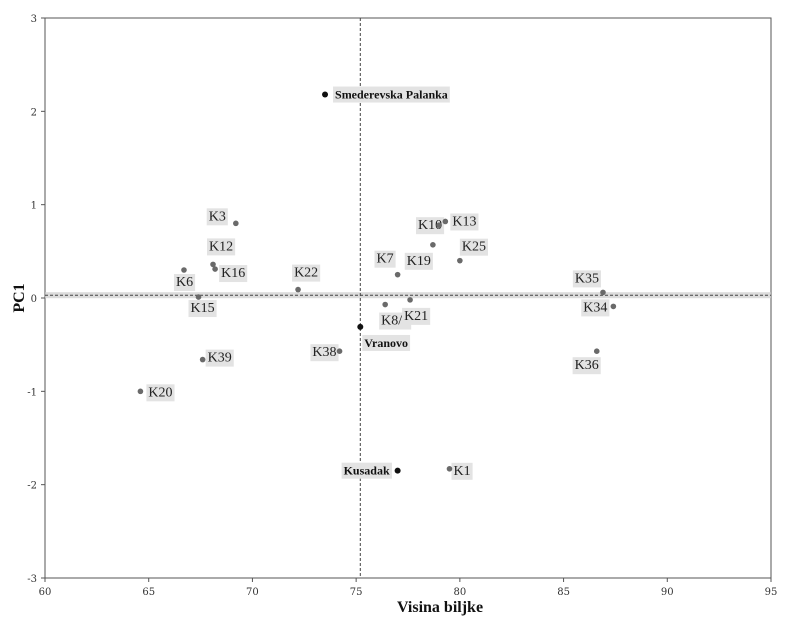 This screenshot has width=785, height=622. I want to click on y-tick-label: 0, so click(34, 299).